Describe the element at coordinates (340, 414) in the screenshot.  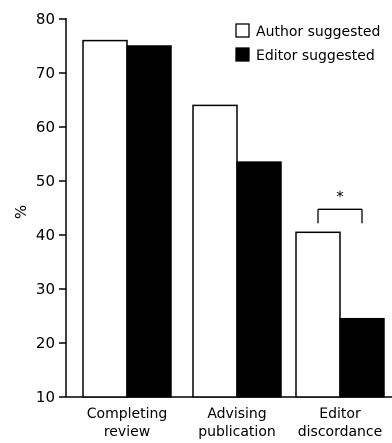
I see `x-category-label-line: Editor` at that location.